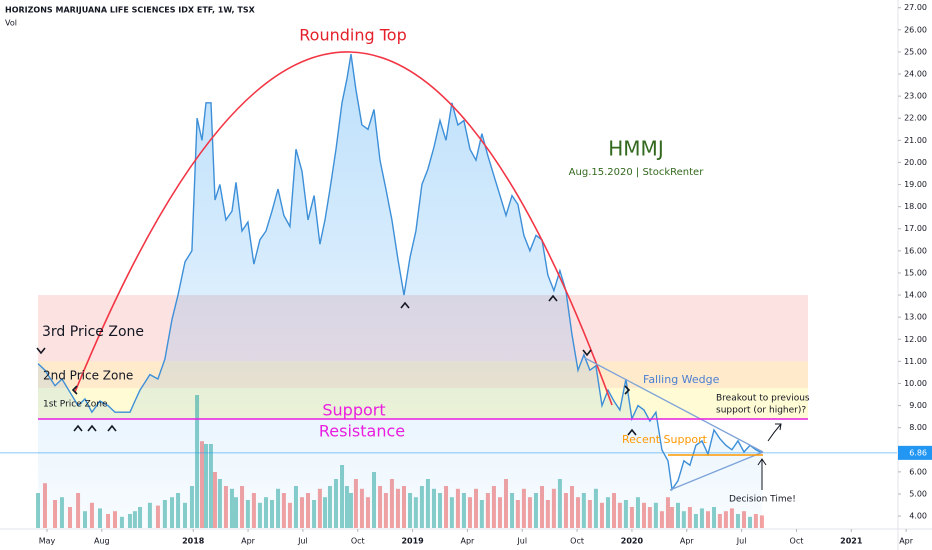  Describe the element at coordinates (915, 250) in the screenshot. I see `y-tick-label: 16.00` at that location.